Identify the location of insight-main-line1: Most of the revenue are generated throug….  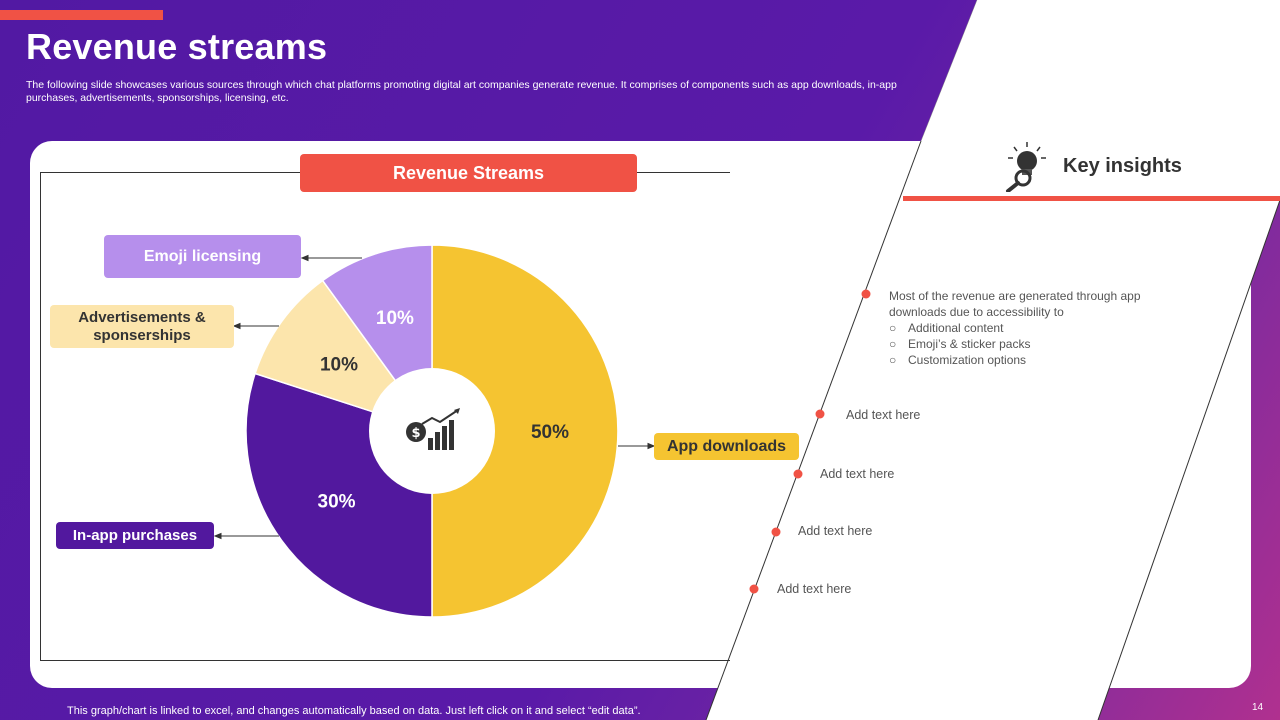
(1015, 296).